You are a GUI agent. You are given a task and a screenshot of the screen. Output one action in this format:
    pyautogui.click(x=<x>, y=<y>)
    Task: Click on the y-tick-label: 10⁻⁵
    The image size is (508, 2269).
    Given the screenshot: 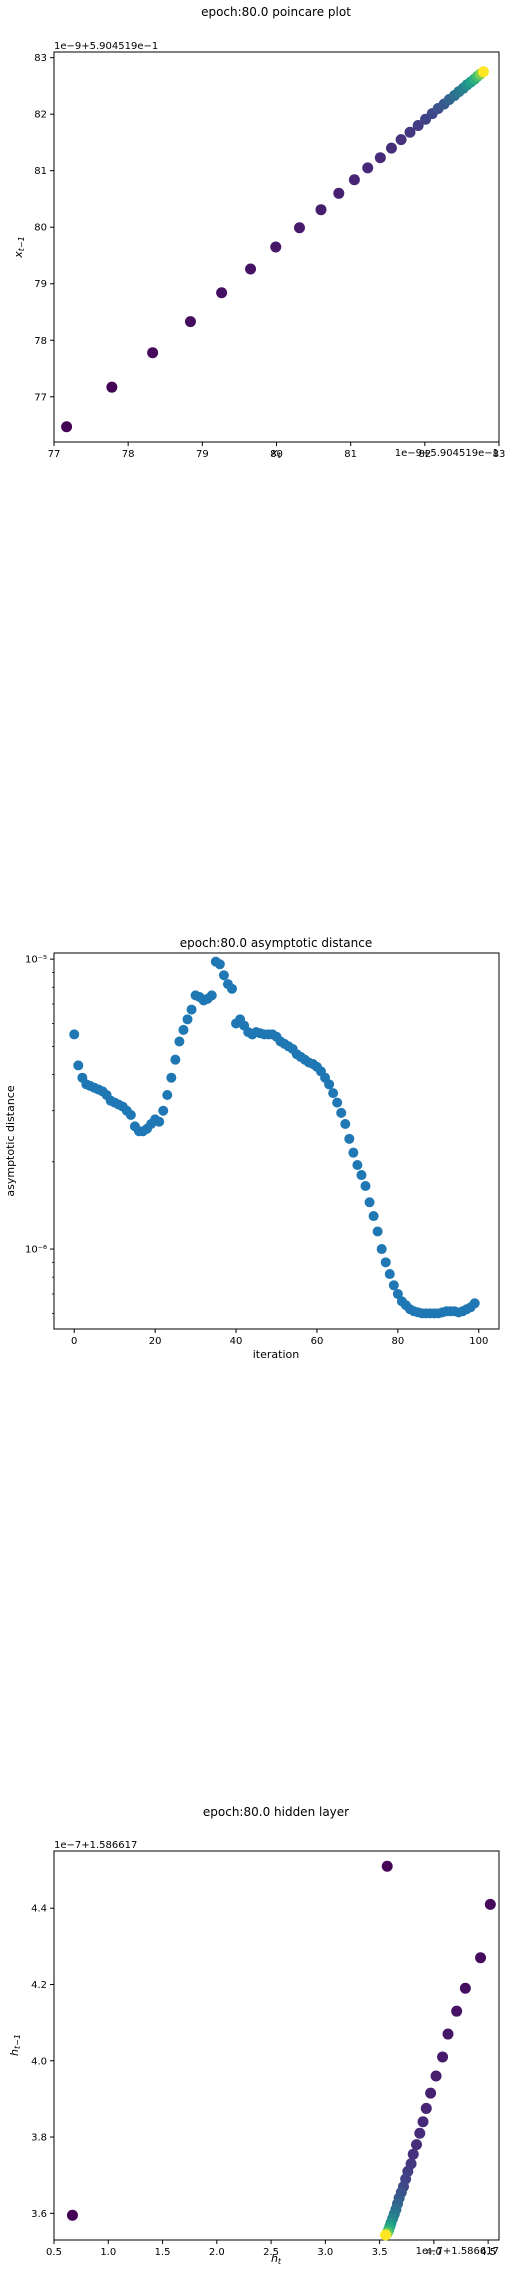 What is the action you would take?
    pyautogui.click(x=36, y=960)
    